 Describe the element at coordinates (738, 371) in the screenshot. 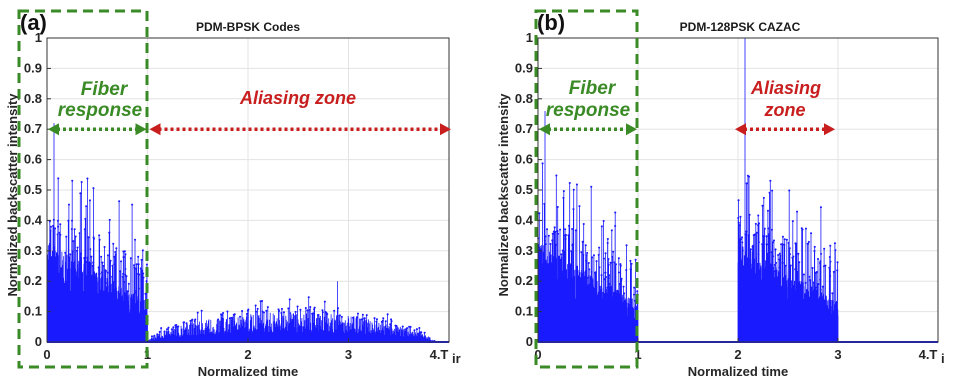

I see `panel-b-x-axis-label: Normalized time` at that location.